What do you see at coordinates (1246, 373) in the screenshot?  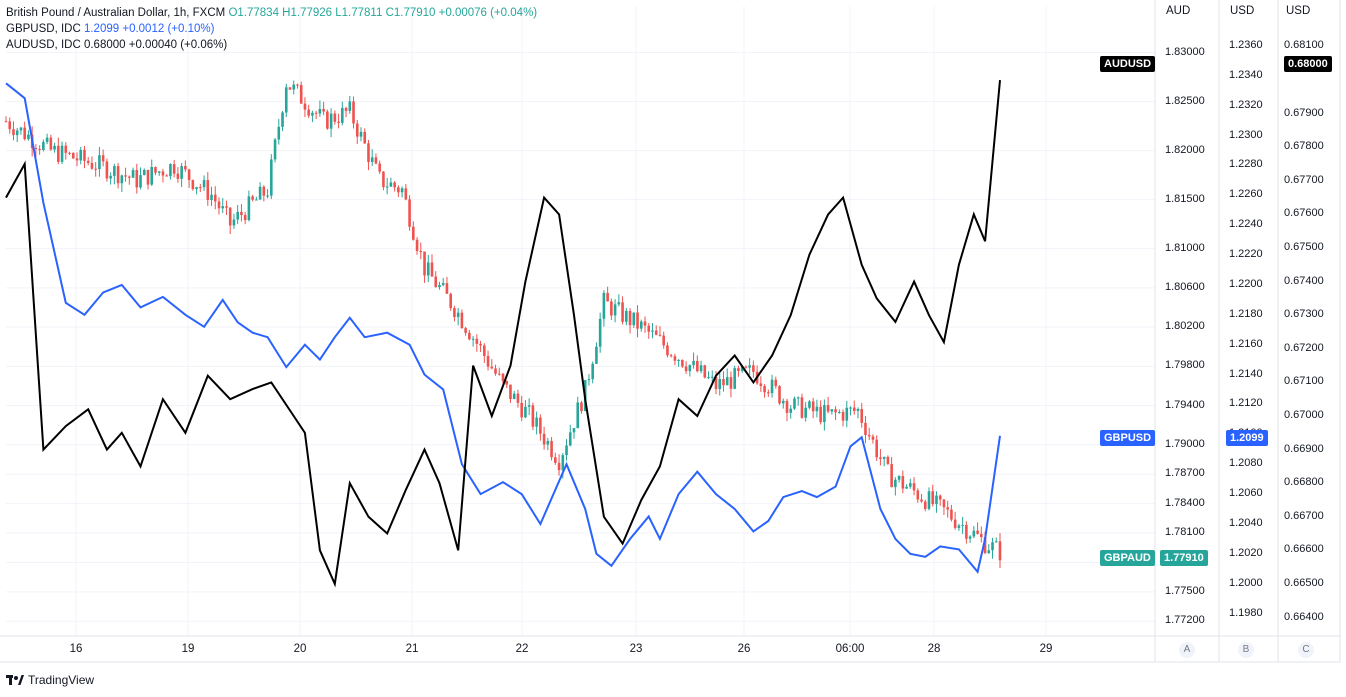 I see `scale-tick-label: 1.2140` at bounding box center [1246, 373].